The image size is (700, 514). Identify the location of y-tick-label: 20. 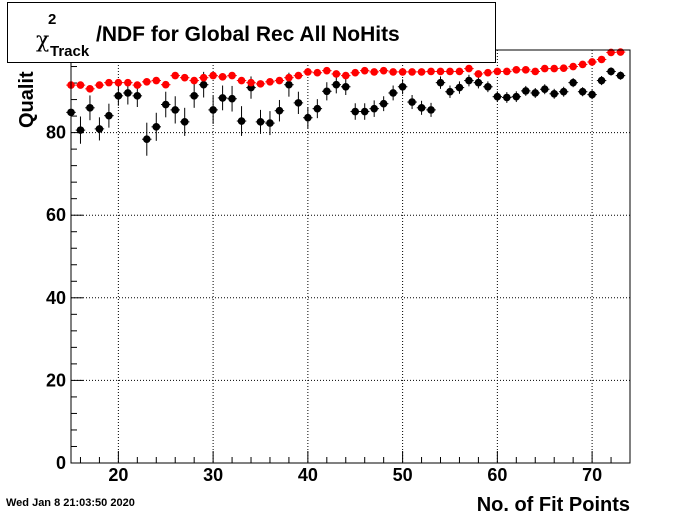
(56, 380).